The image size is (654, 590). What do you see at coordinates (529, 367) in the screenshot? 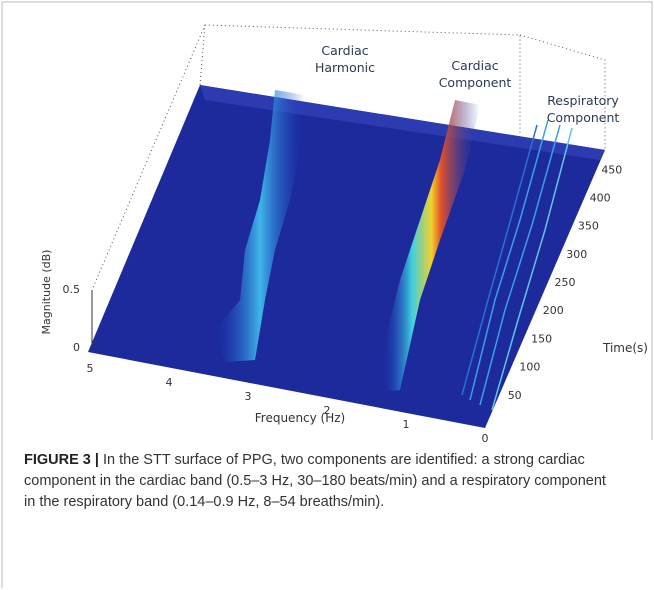
I see `z-tick-label: 100` at bounding box center [529, 367].